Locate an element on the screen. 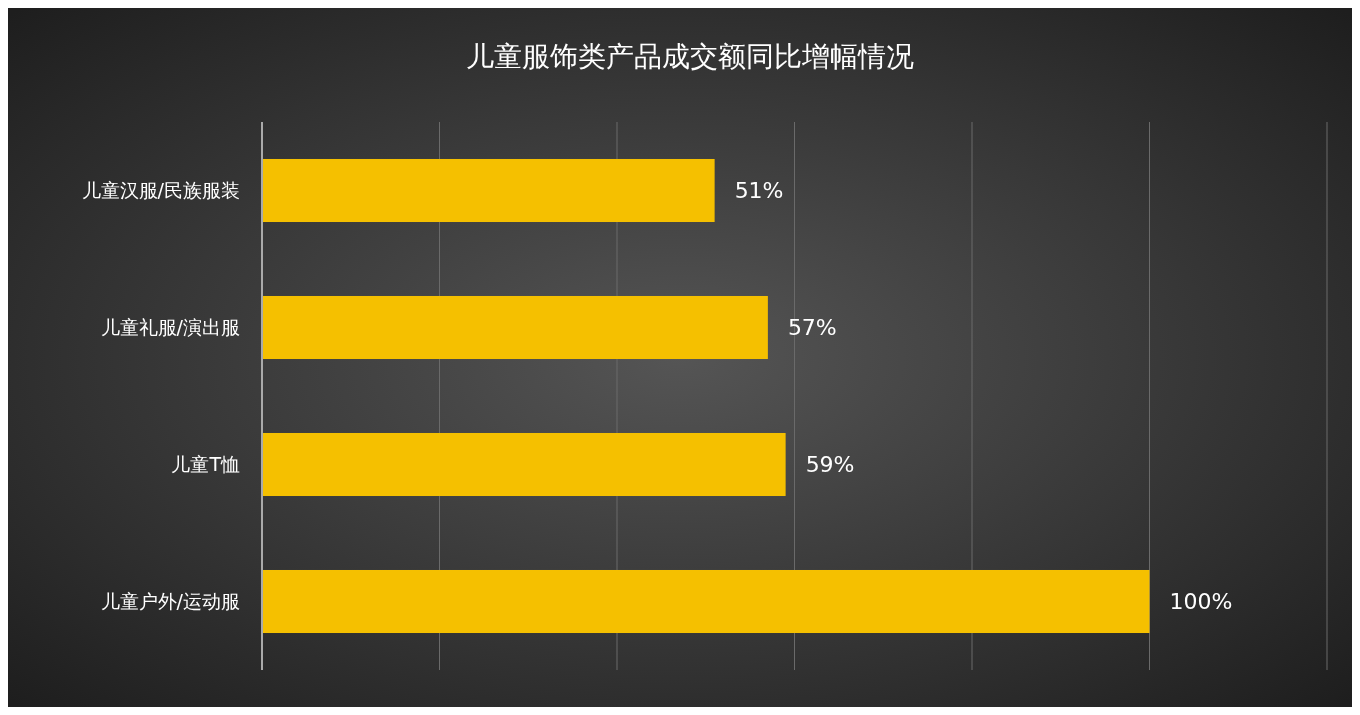 The width and height of the screenshot is (1360, 715). chart-title: 儿童服饰类产品成交额同比增幅情况 is located at coordinates (690, 56).